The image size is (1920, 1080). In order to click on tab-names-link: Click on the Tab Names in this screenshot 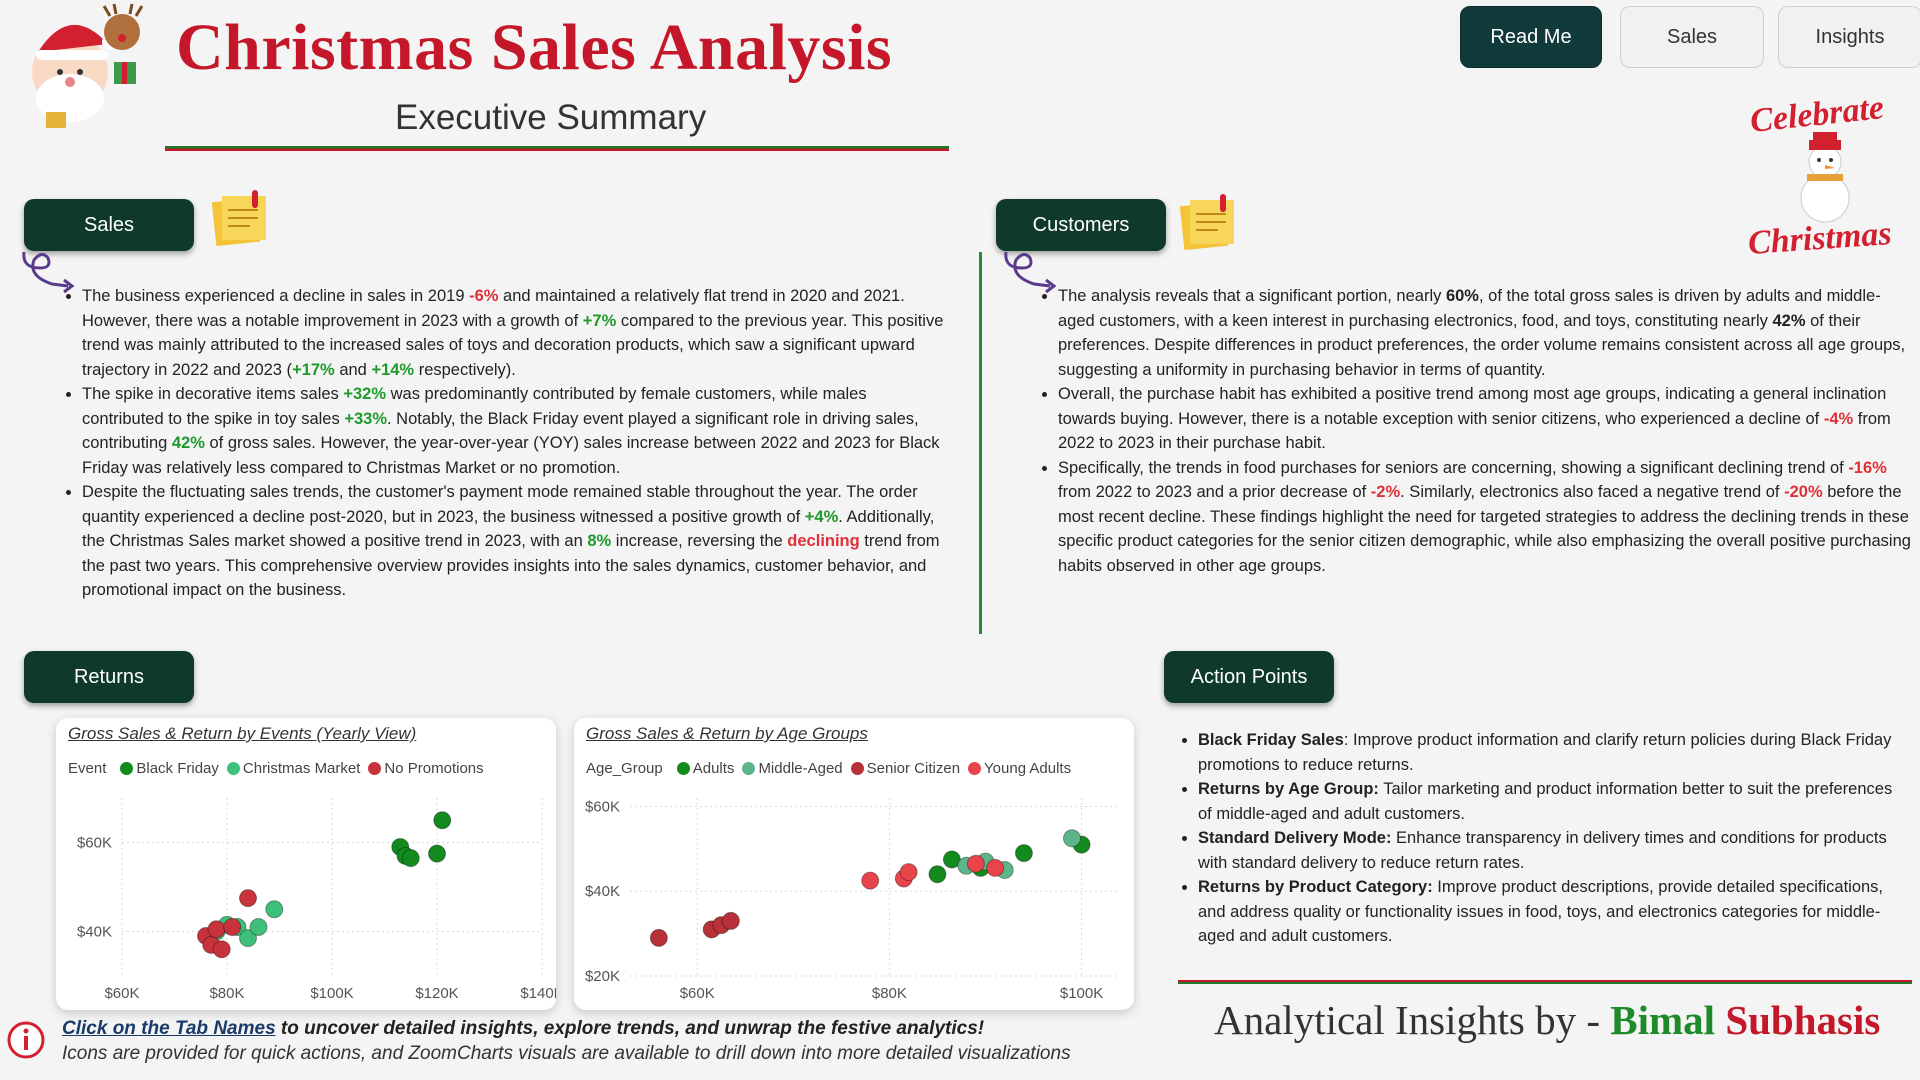, I will do `click(169, 1028)`.